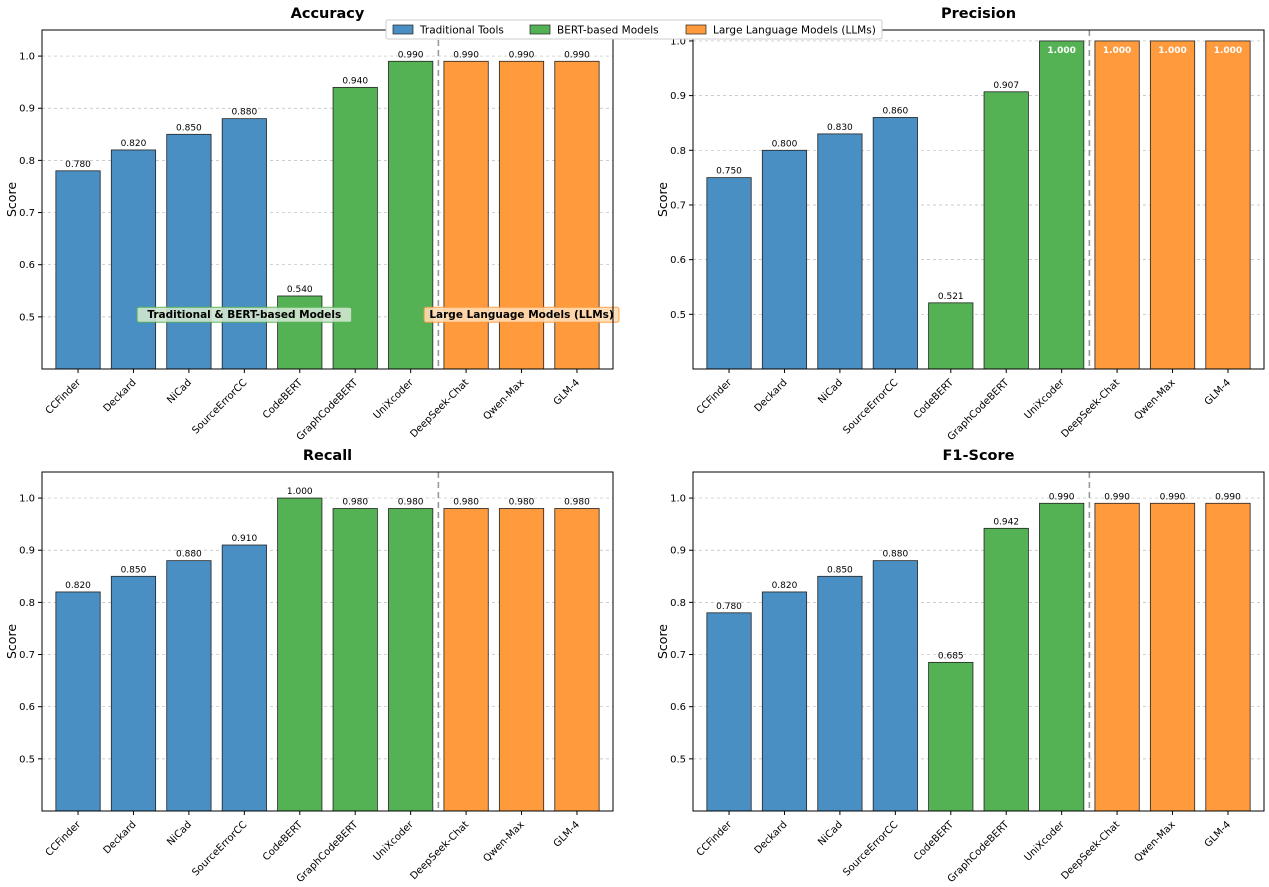  I want to click on bar-value-label: 0.750, so click(729, 172).